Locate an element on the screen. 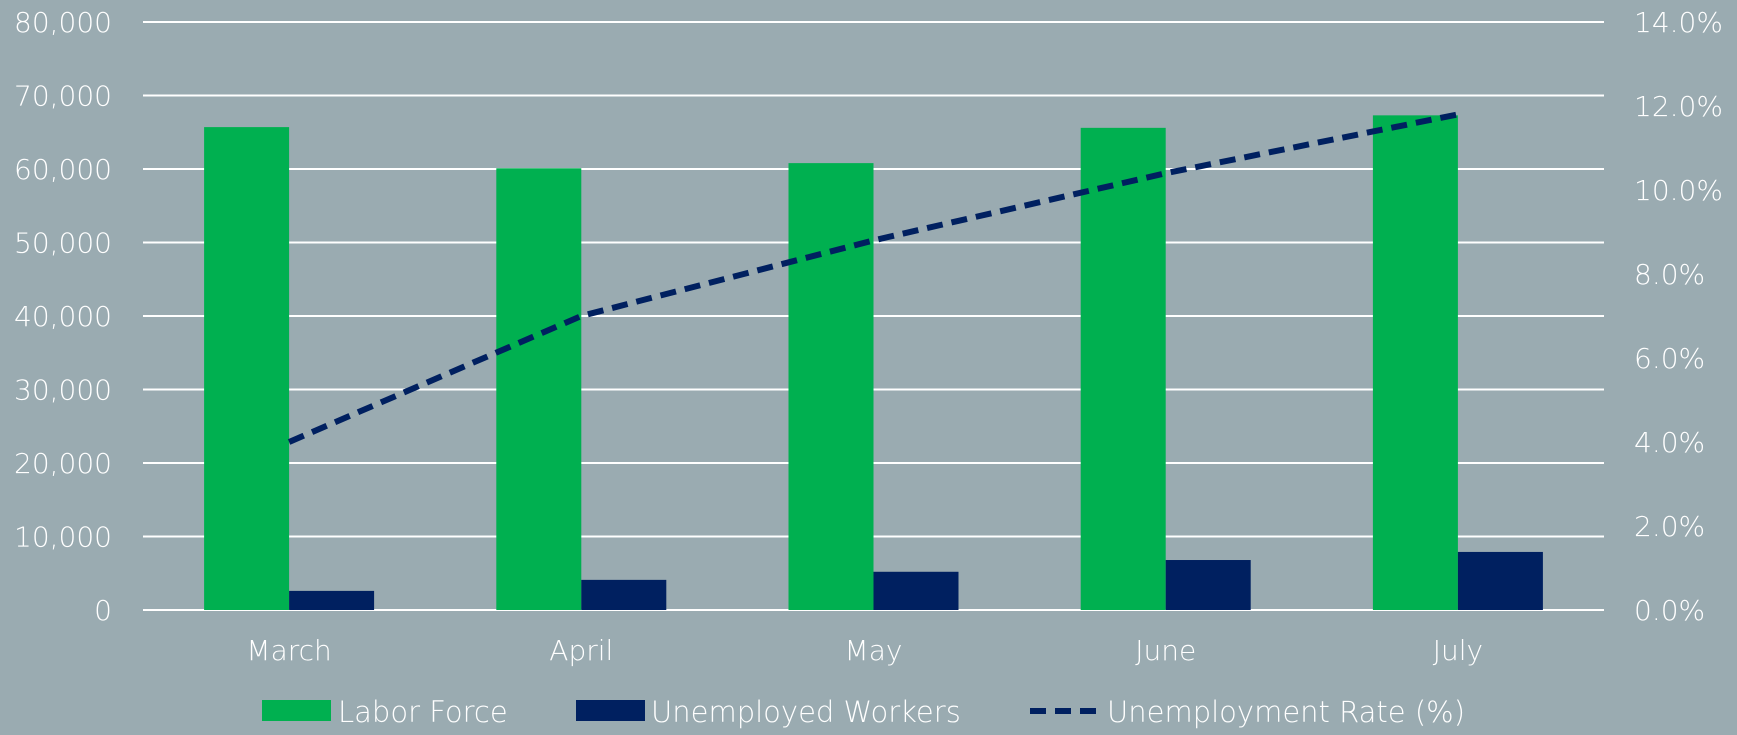 This screenshot has width=1737, height=735. category-label-june: June is located at coordinates (1165, 650).